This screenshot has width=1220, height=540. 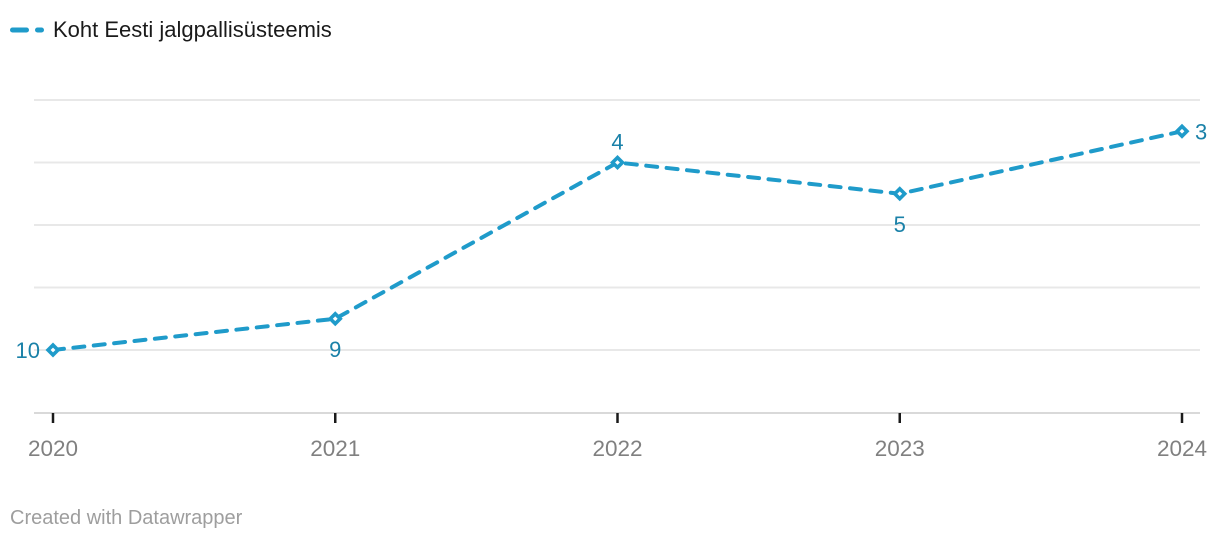 I want to click on x-tick-label: 2020, so click(x=53, y=448).